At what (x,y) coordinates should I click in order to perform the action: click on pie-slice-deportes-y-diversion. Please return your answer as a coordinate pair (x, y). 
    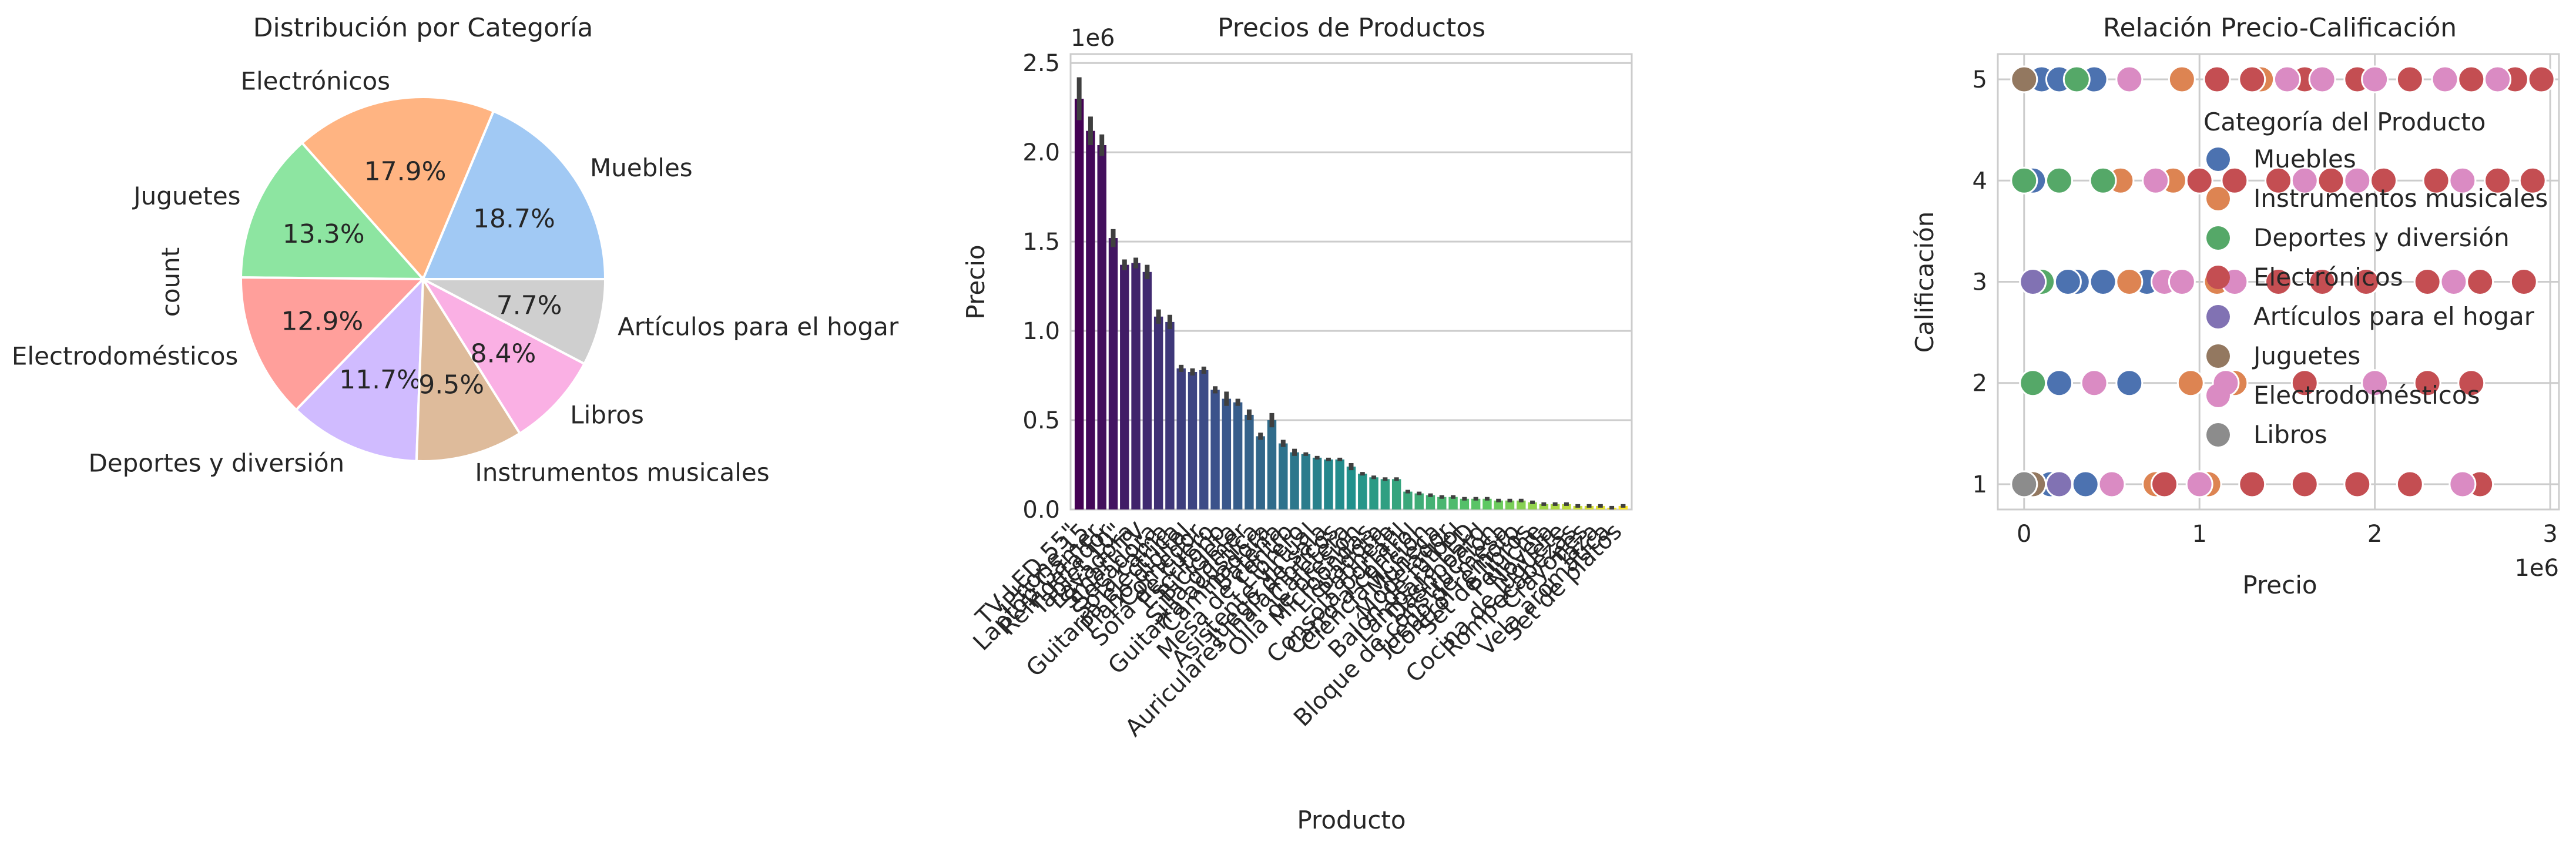
    Looking at the image, I should click on (360, 369).